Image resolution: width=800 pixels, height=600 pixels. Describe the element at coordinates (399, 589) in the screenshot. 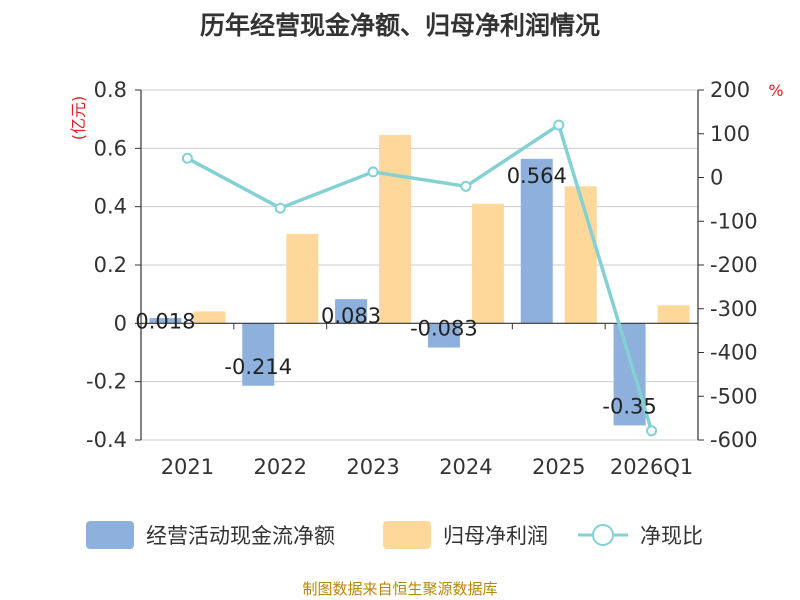

I see `source-note: 制图数据来自恒生聚源数据库` at that location.